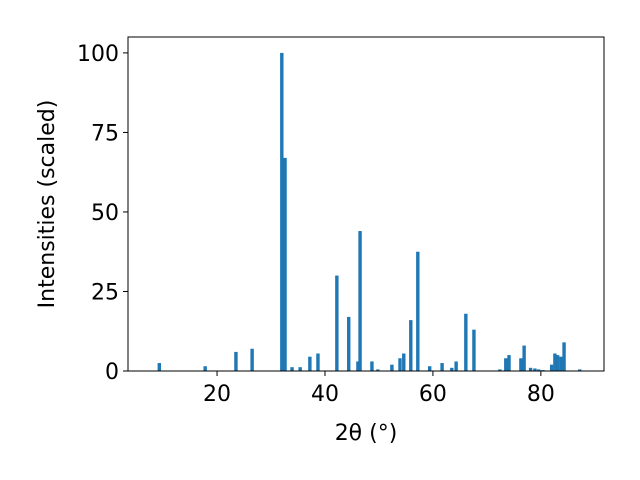 This screenshot has width=640, height=480. I want to click on x-axis-label: 2θ (°), so click(366, 433).